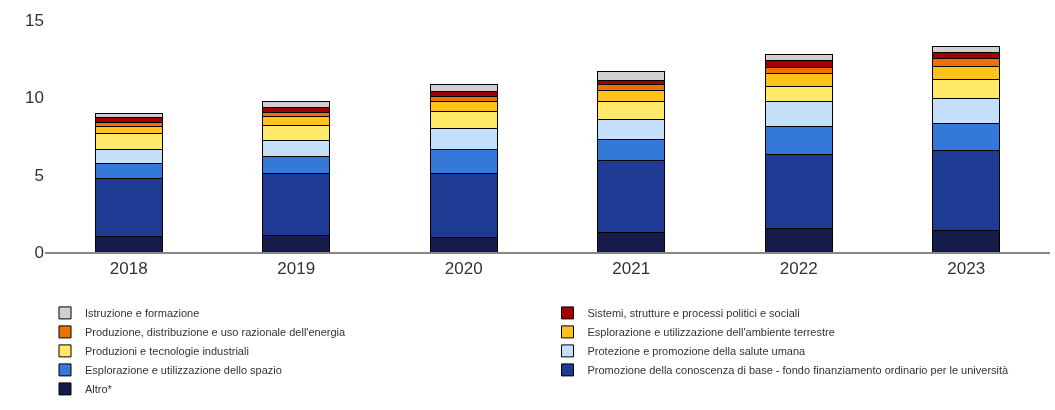 The image size is (1055, 410). I want to click on legend-label: Produzione, distribuzione e uso razionale dell'energia, so click(216, 332).